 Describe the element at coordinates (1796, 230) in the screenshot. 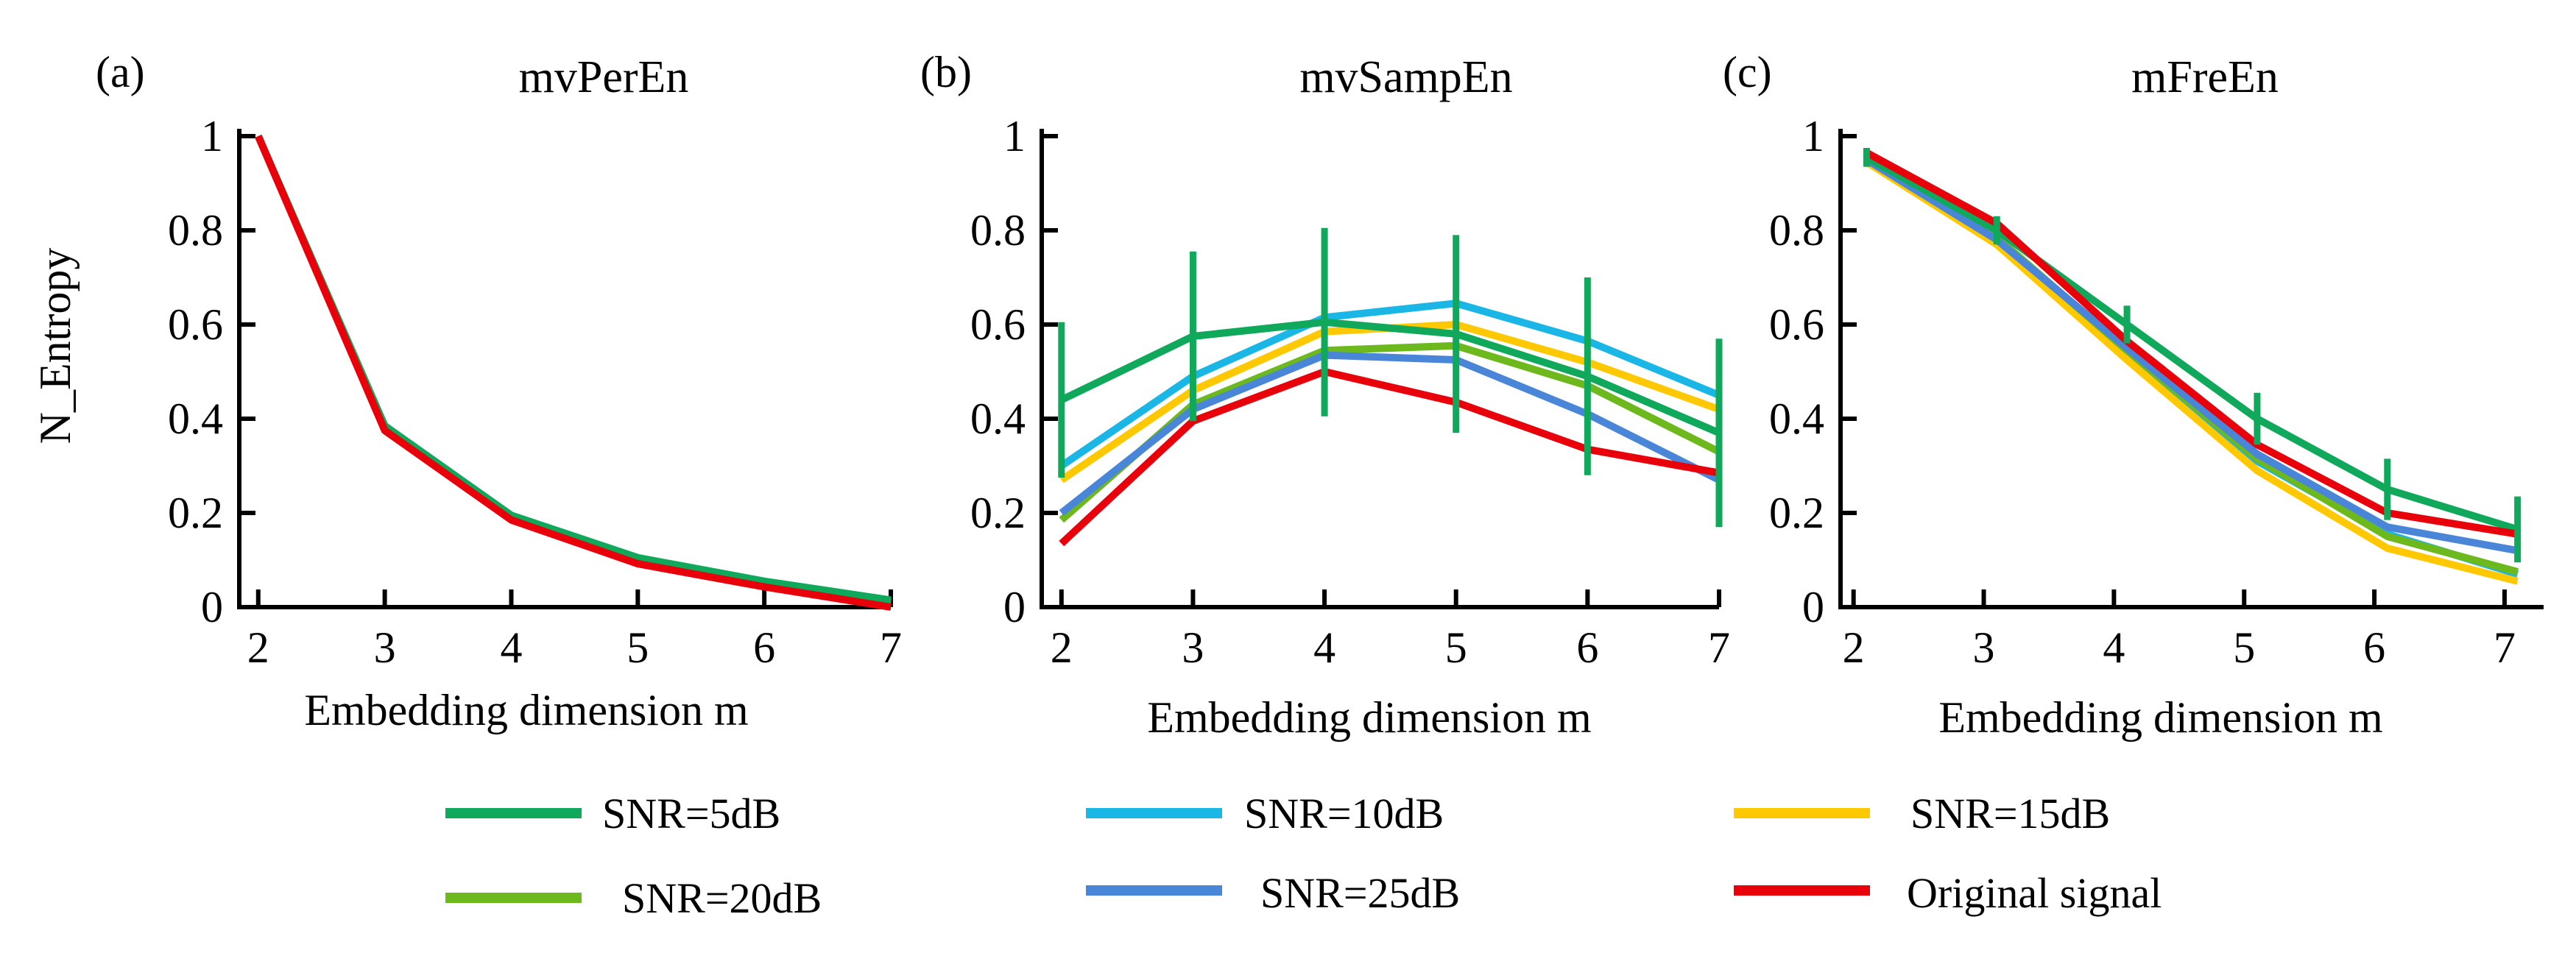

I see `panel-c-y-tick-label: 0.8` at that location.